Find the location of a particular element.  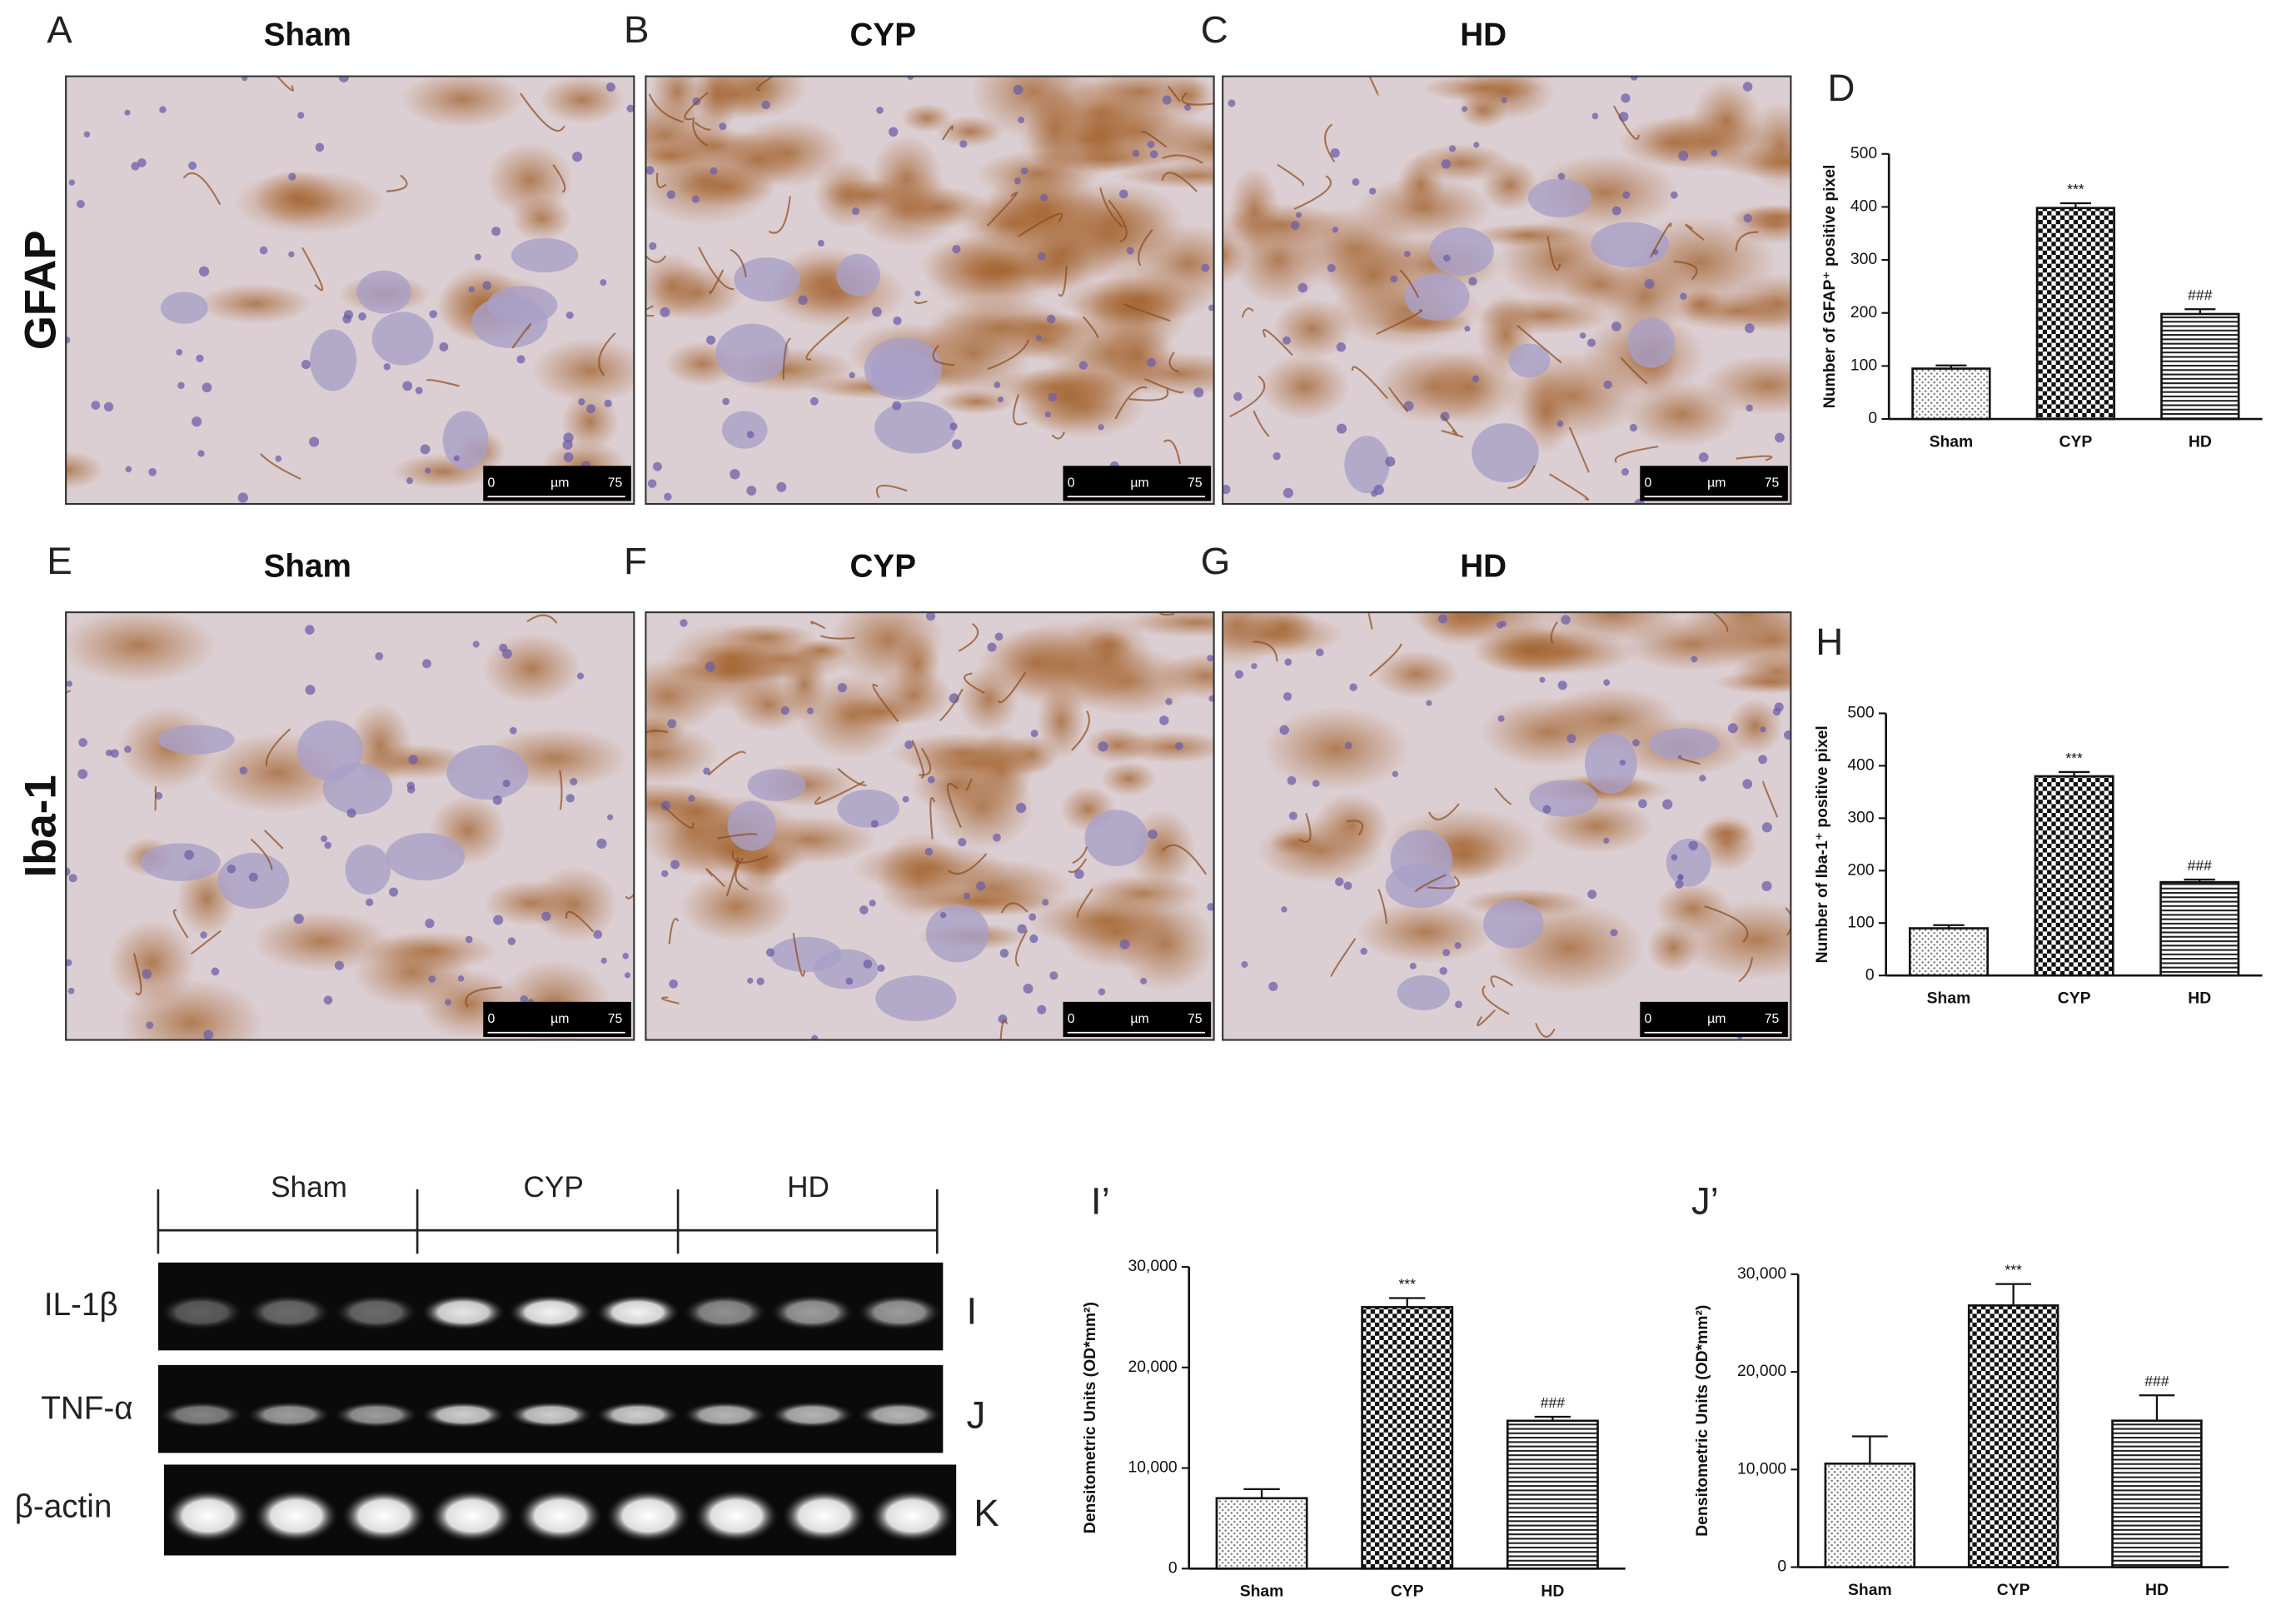

tissue is located at coordinates (1507, 826).